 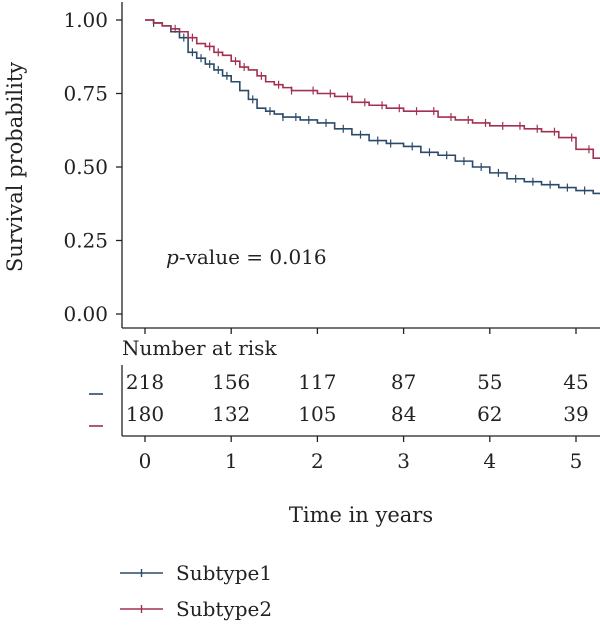 What do you see at coordinates (360, 331) in the screenshot?
I see `x-ticks-plot` at bounding box center [360, 331].